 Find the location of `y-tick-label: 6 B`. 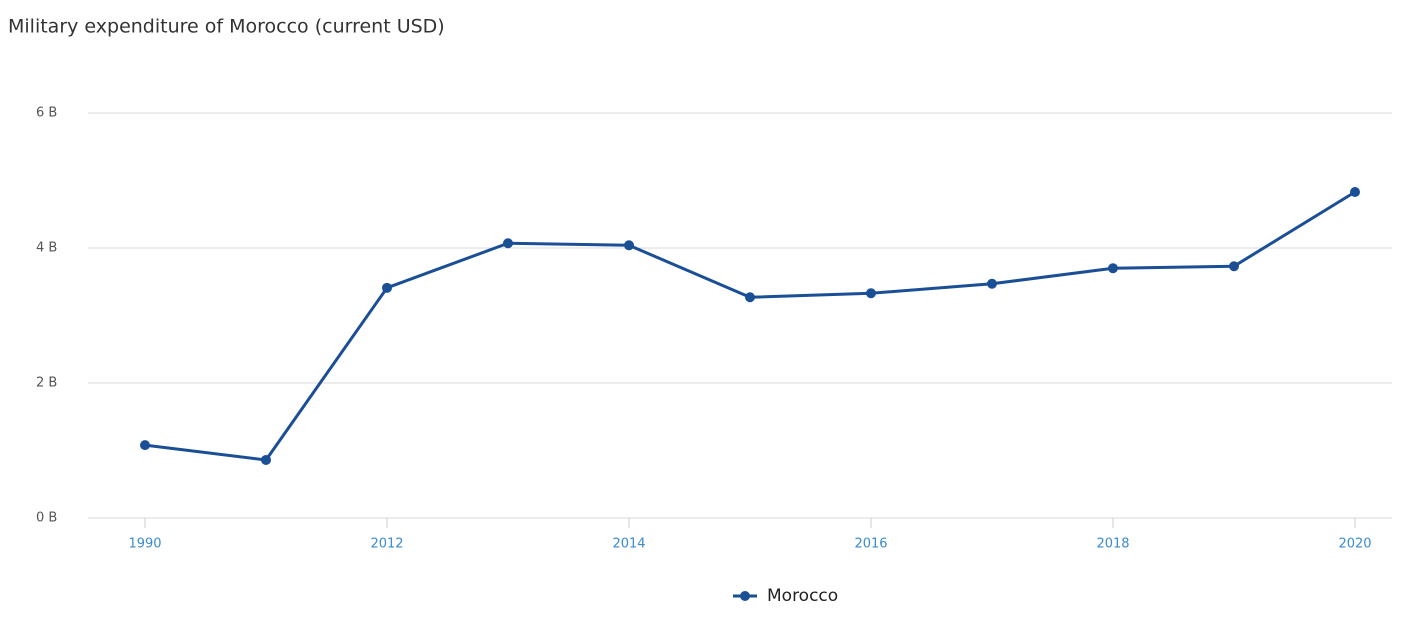

y-tick-label: 6 B is located at coordinates (46, 113).